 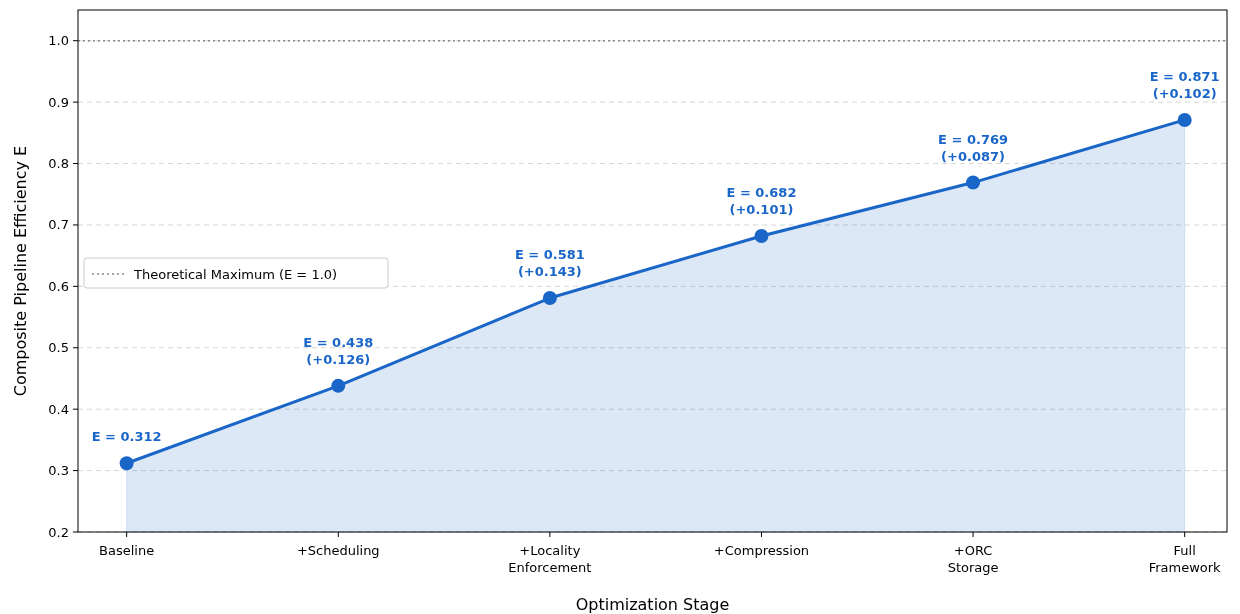 What do you see at coordinates (235, 274) in the screenshot?
I see `legend-label: Theoretical Maximum (E = 1.0)` at bounding box center [235, 274].